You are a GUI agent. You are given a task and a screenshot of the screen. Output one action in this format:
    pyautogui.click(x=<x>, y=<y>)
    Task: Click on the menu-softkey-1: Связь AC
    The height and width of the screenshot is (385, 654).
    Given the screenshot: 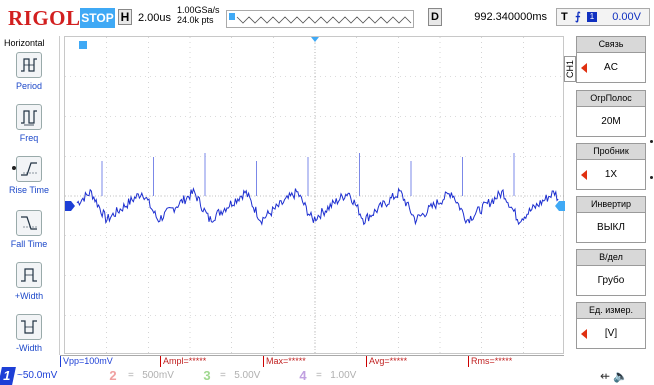 What is the action you would take?
    pyautogui.click(x=611, y=59)
    